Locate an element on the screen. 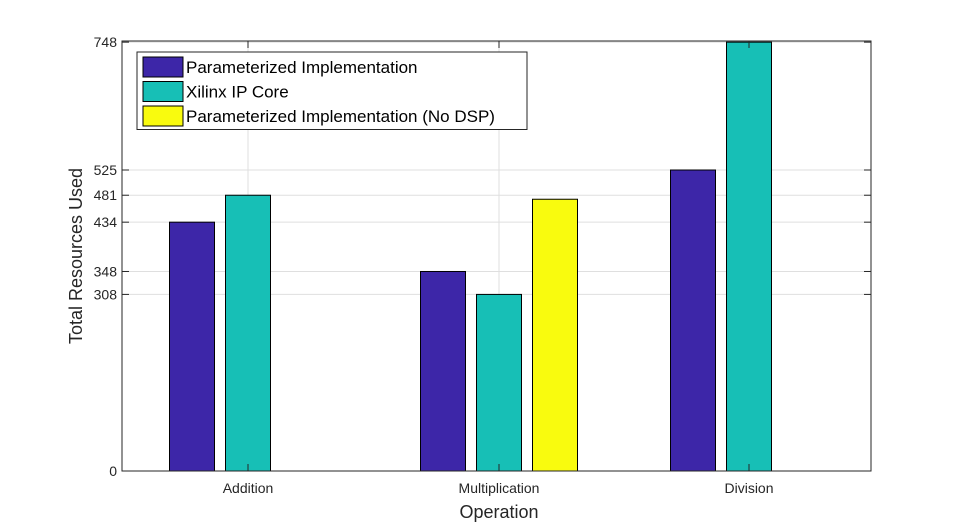 This screenshot has height=528, width=963. y-tick-label: 308 is located at coordinates (106, 294).